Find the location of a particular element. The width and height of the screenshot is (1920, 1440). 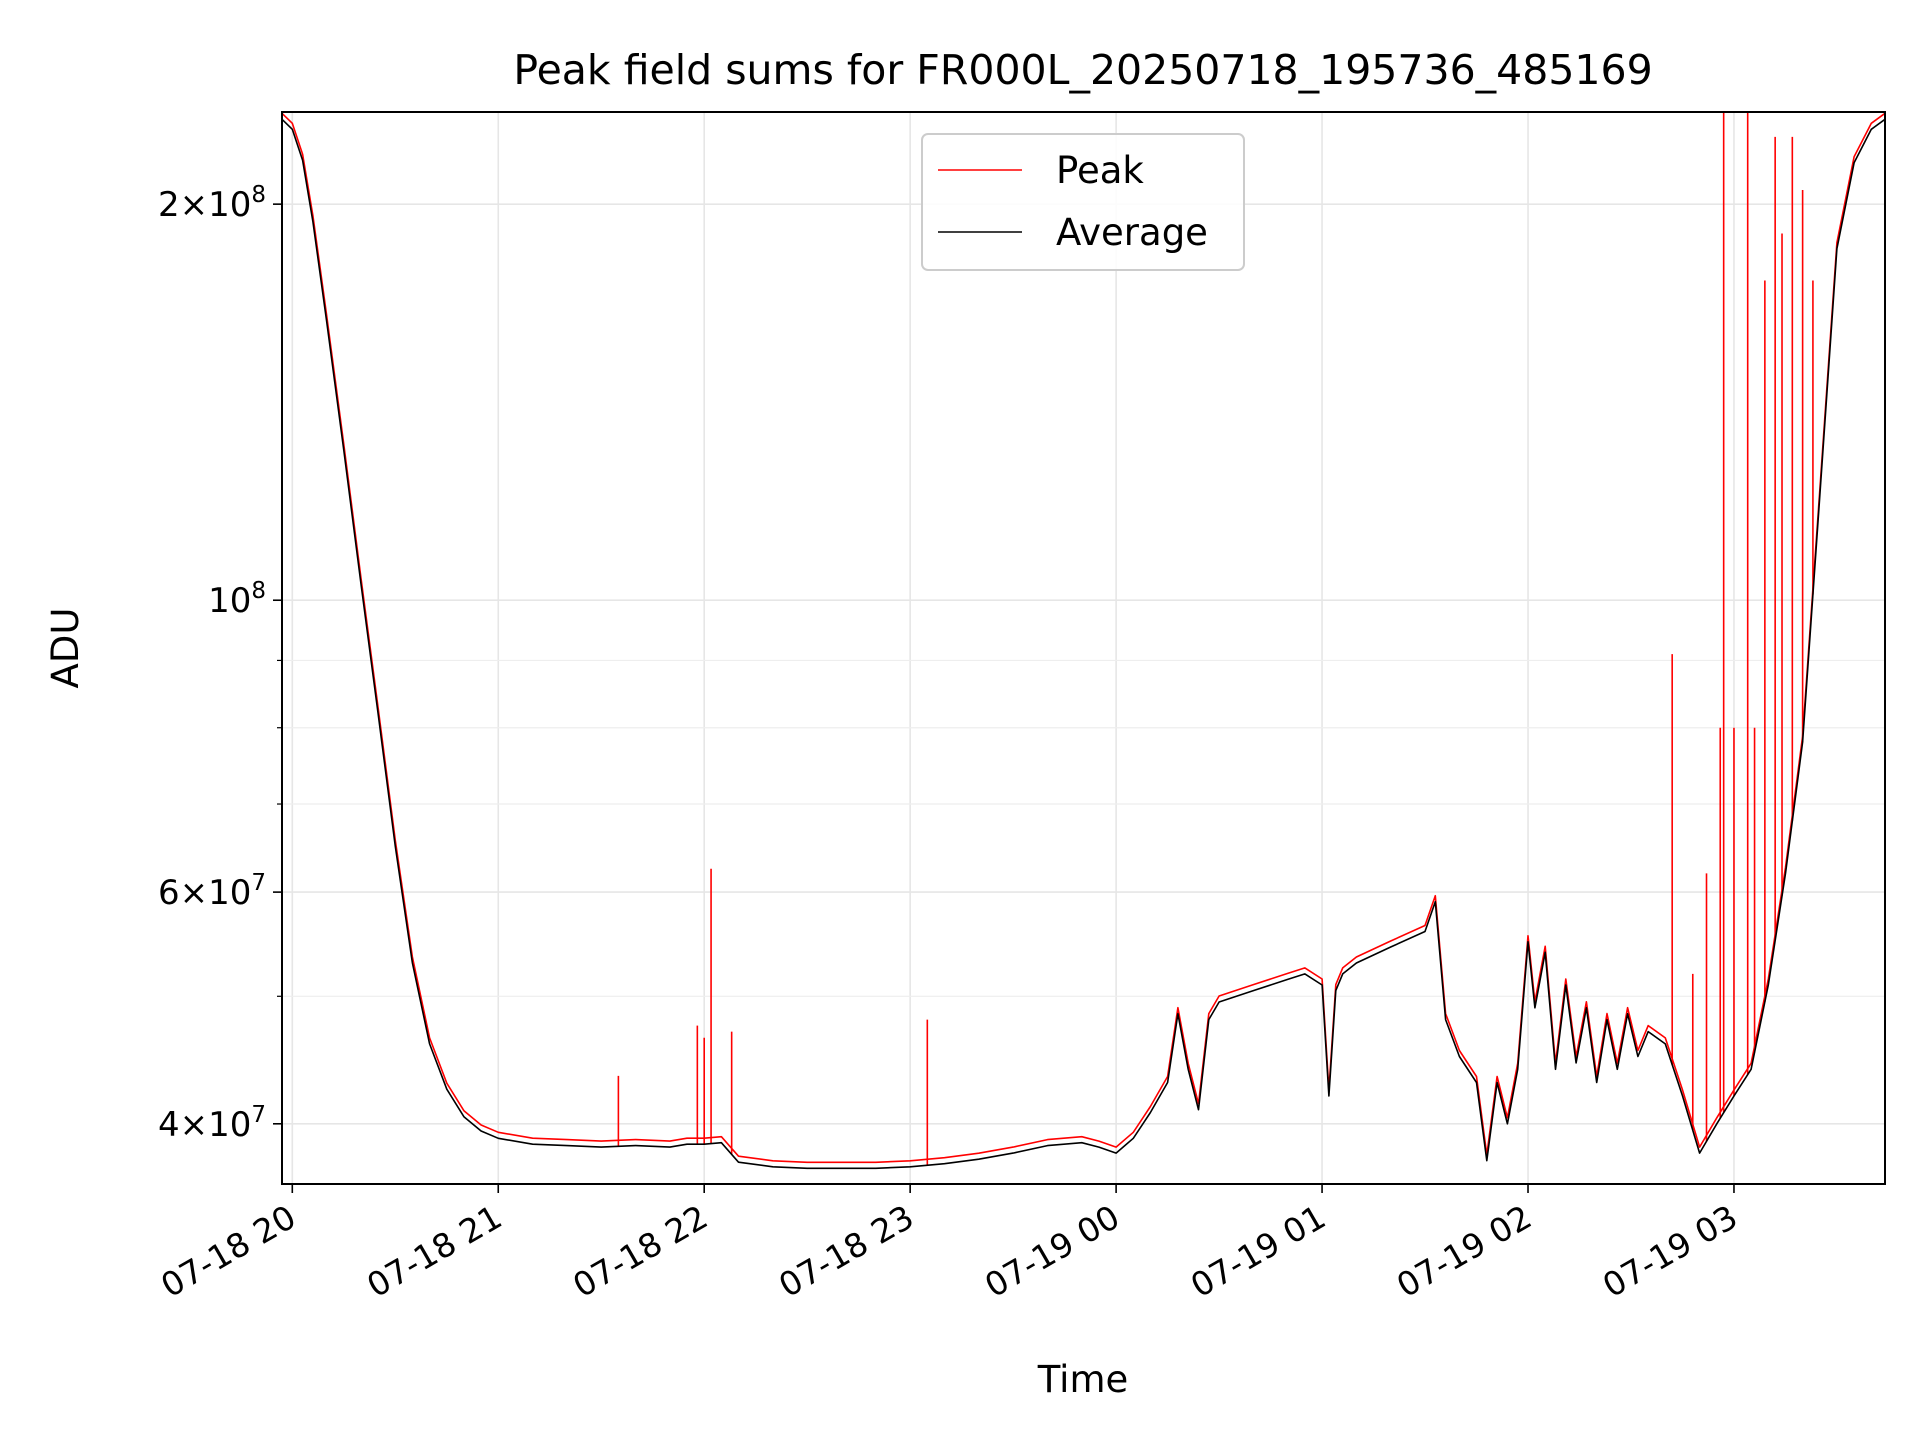

legend: Peak Average is located at coordinates (1083, 202).